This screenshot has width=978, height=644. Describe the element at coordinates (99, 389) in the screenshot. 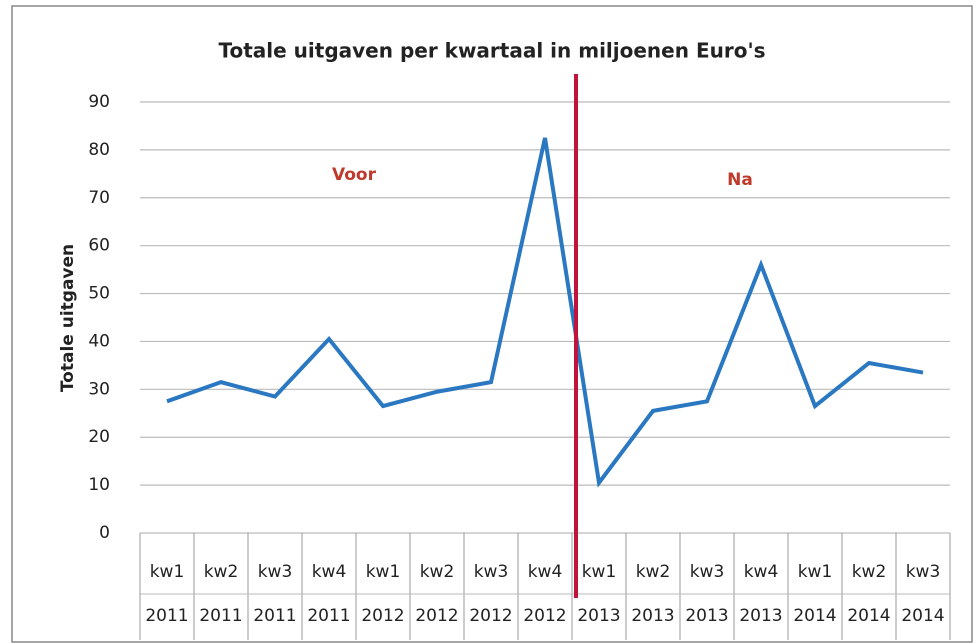

I see `y-tick-label: 30` at that location.